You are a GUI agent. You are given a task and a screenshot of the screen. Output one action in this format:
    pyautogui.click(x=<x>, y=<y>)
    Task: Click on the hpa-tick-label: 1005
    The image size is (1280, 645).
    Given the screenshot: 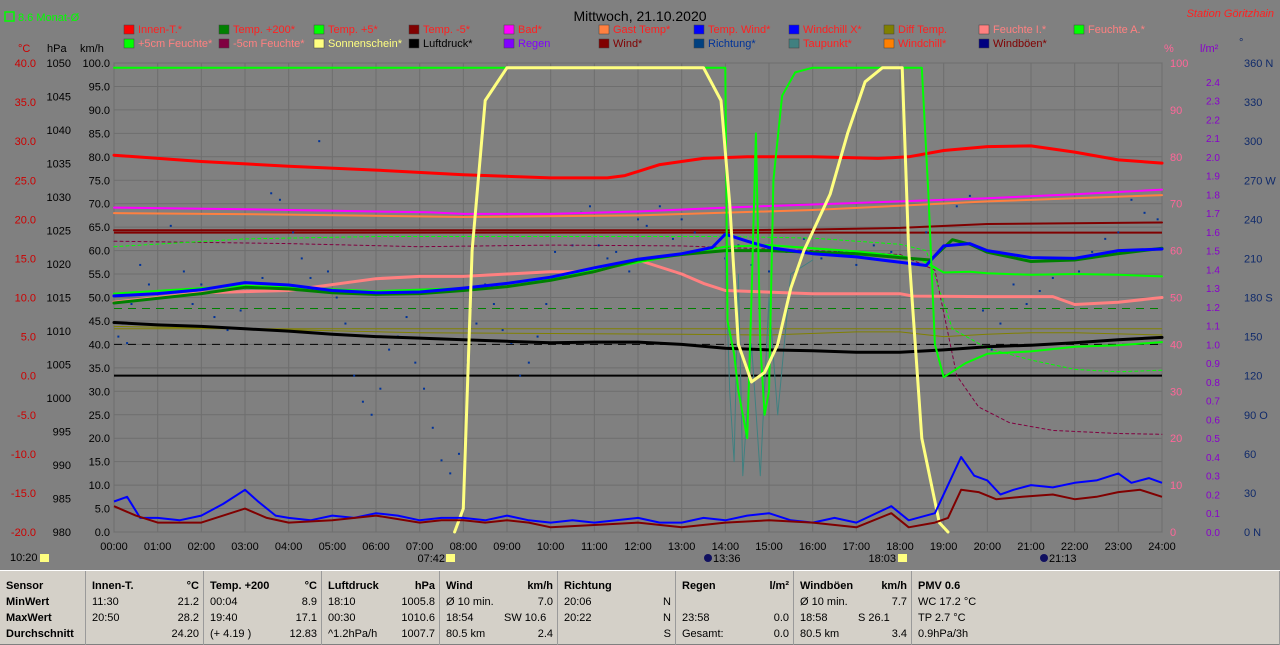 What is the action you would take?
    pyautogui.click(x=59, y=366)
    